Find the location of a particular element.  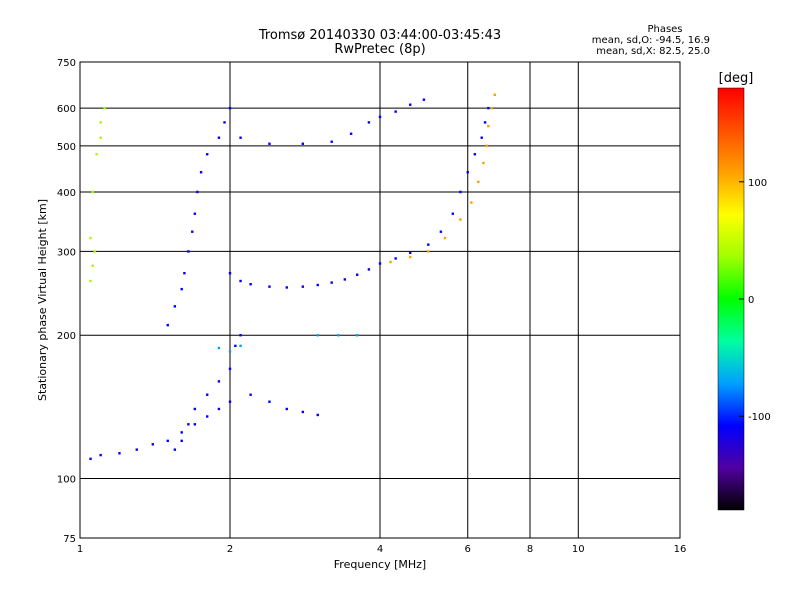

phase-line-o: mean, sd,O: -94.5, 16.9 is located at coordinates (650, 40).